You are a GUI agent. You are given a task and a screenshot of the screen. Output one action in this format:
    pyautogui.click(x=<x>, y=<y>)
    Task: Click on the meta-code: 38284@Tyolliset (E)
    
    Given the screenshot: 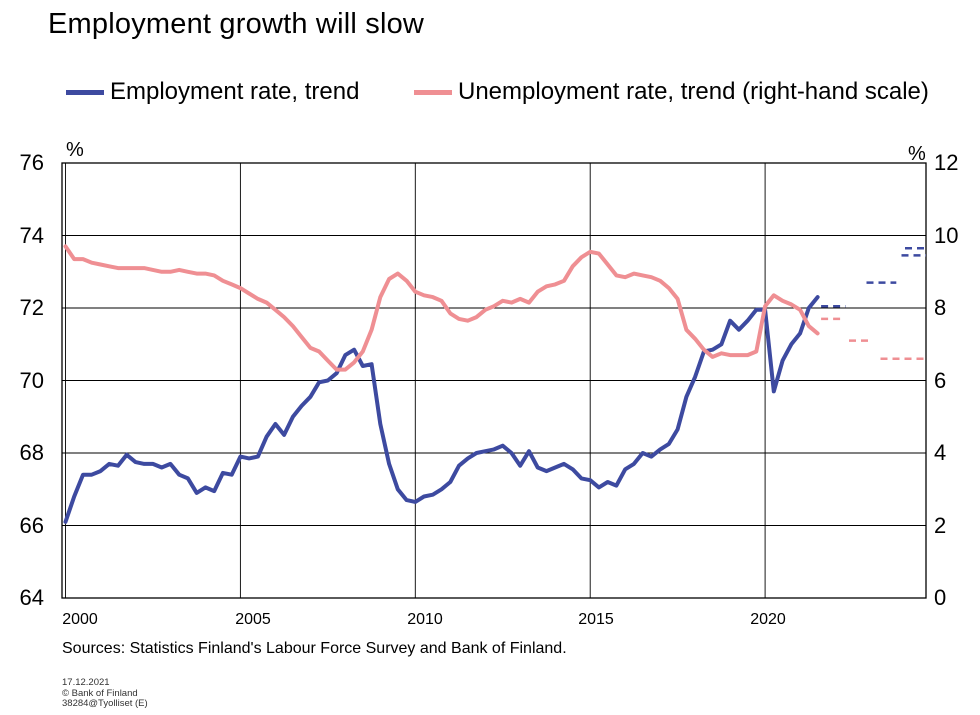 What is the action you would take?
    pyautogui.click(x=105, y=703)
    